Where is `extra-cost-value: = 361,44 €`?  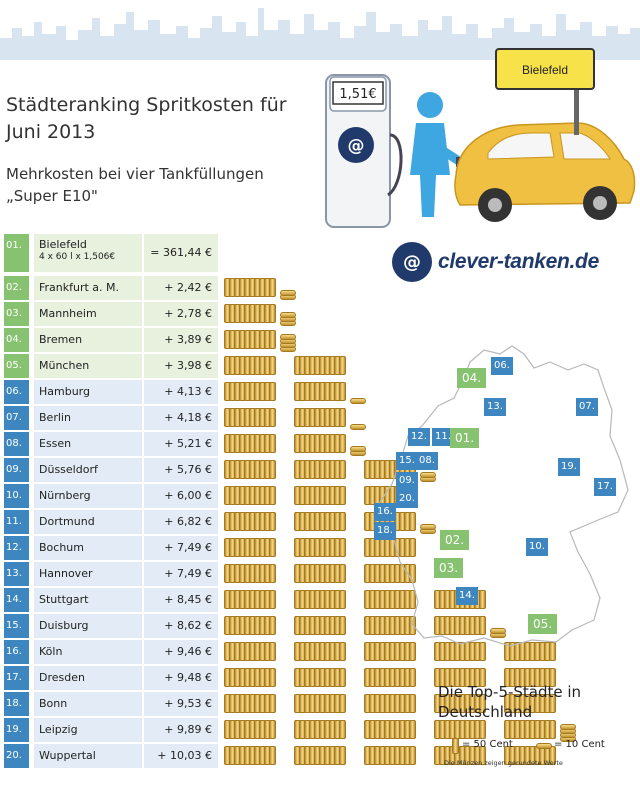
extra-cost-value: = 361,44 € is located at coordinates (181, 253).